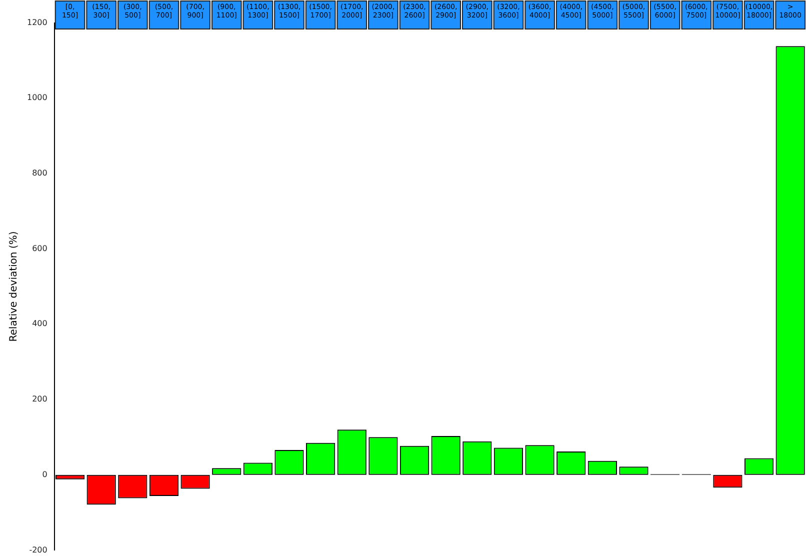 This screenshot has height=558, width=806. Describe the element at coordinates (40, 248) in the screenshot. I see `y-tick-label: 600` at that location.